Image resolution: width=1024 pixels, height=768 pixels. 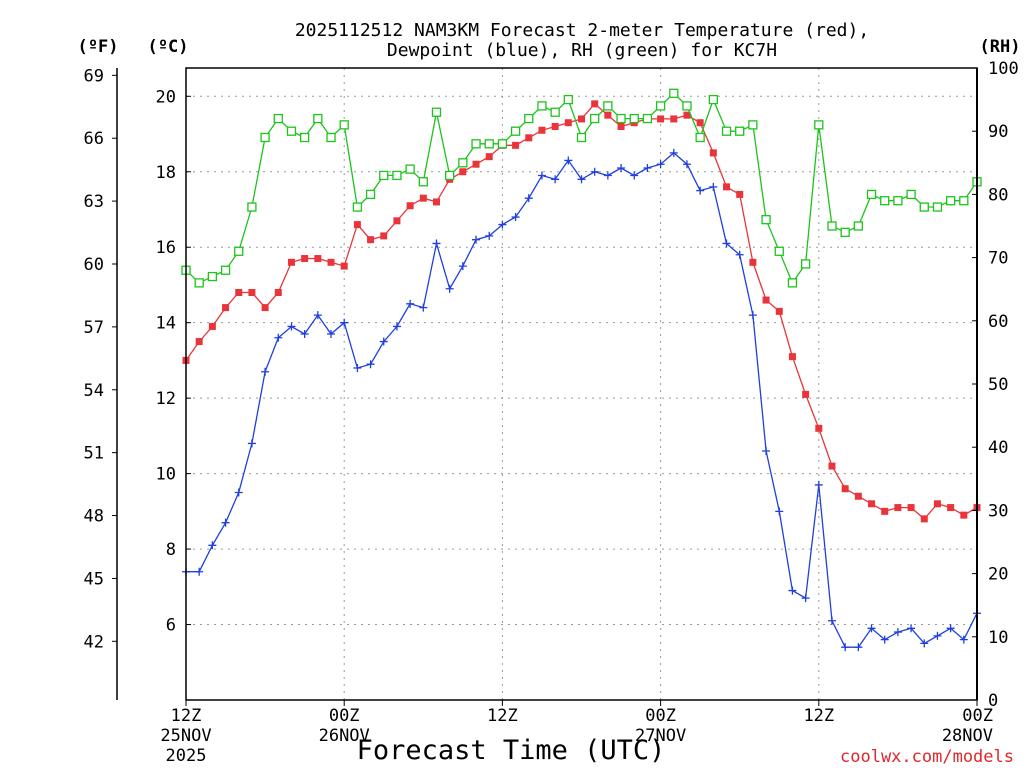 I want to click on rh-tick-label: 40, so click(x=998, y=448).